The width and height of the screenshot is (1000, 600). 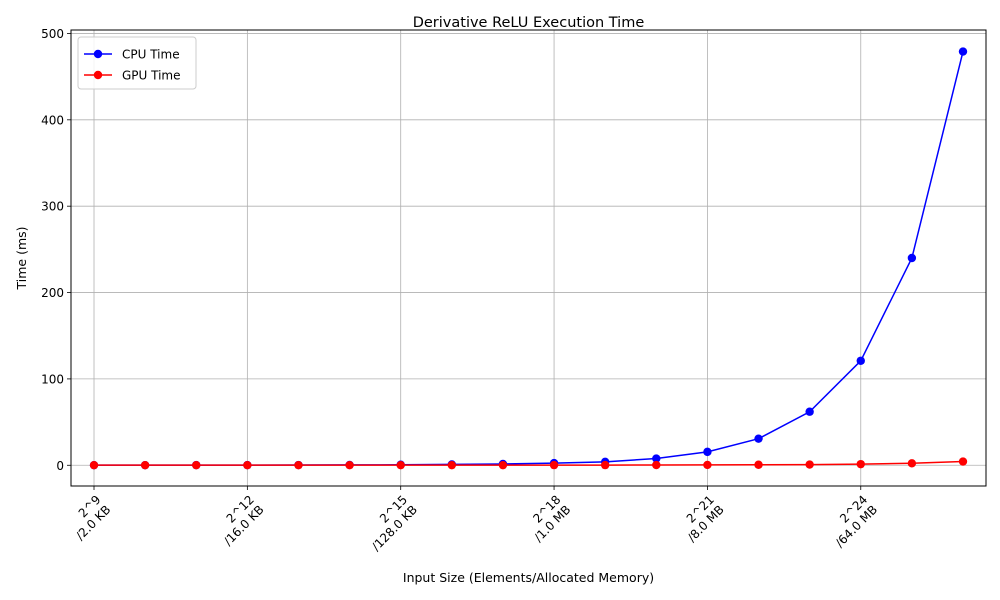 I want to click on series-line-gpu-time, so click(x=529, y=463).